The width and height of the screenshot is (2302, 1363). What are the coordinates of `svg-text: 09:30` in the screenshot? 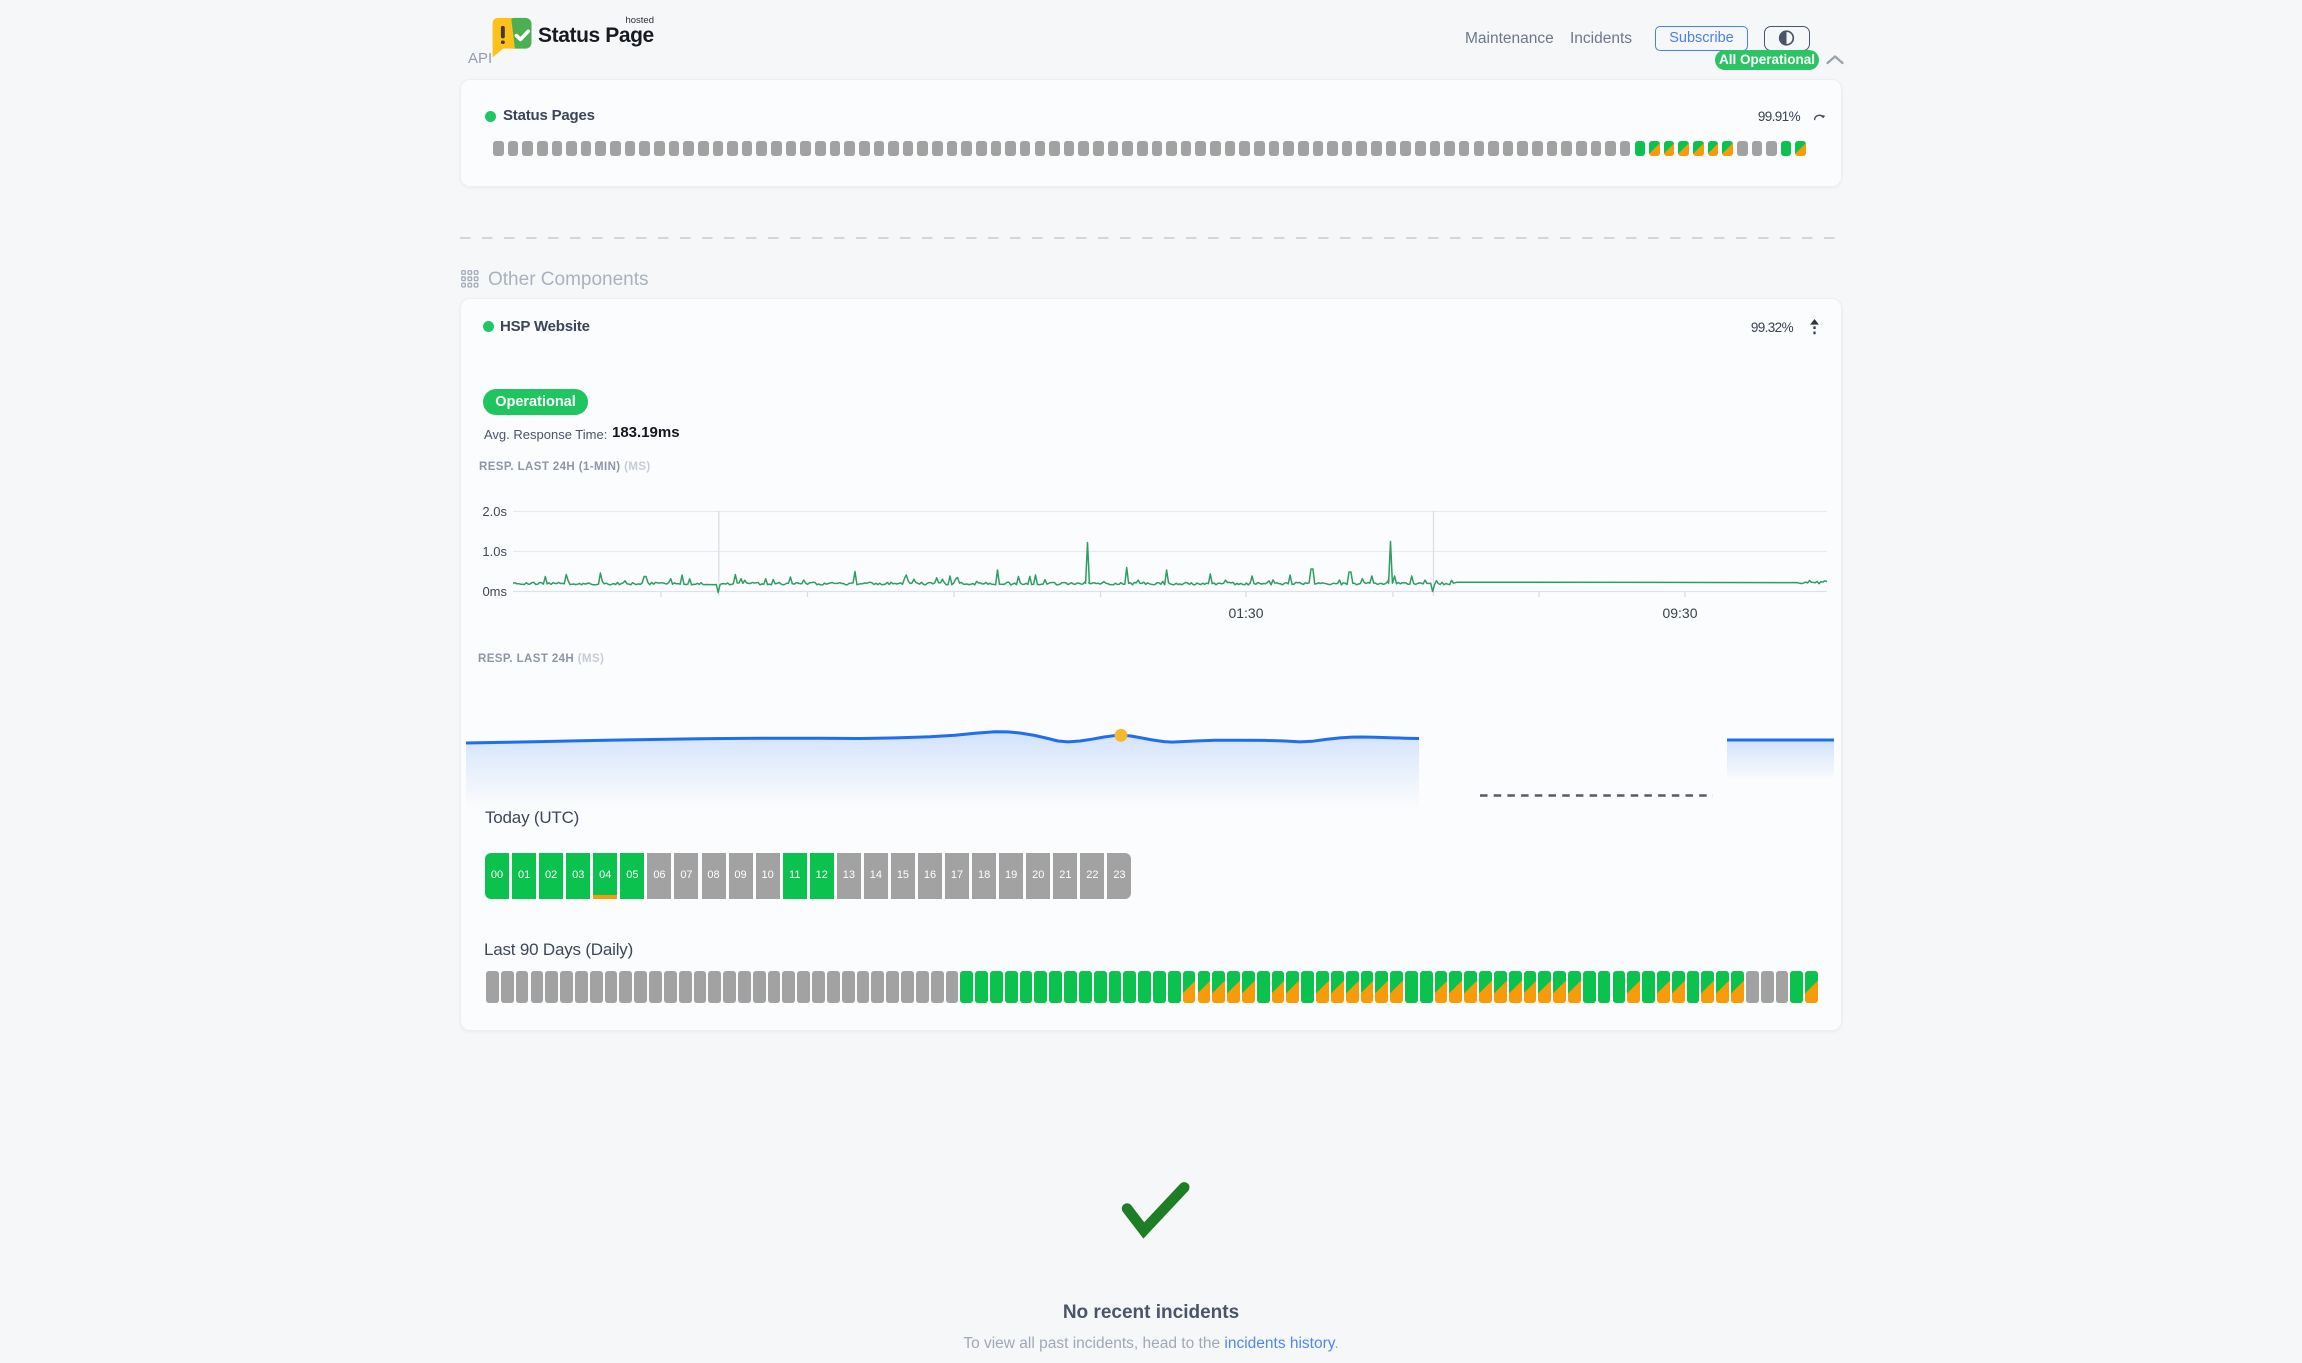 It's located at (1679, 613).